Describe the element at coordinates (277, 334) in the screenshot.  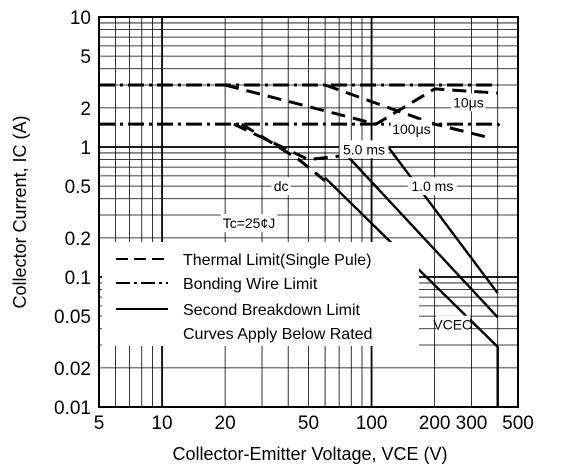
I see `legend-label-note: Curves Apply Below Rated` at that location.